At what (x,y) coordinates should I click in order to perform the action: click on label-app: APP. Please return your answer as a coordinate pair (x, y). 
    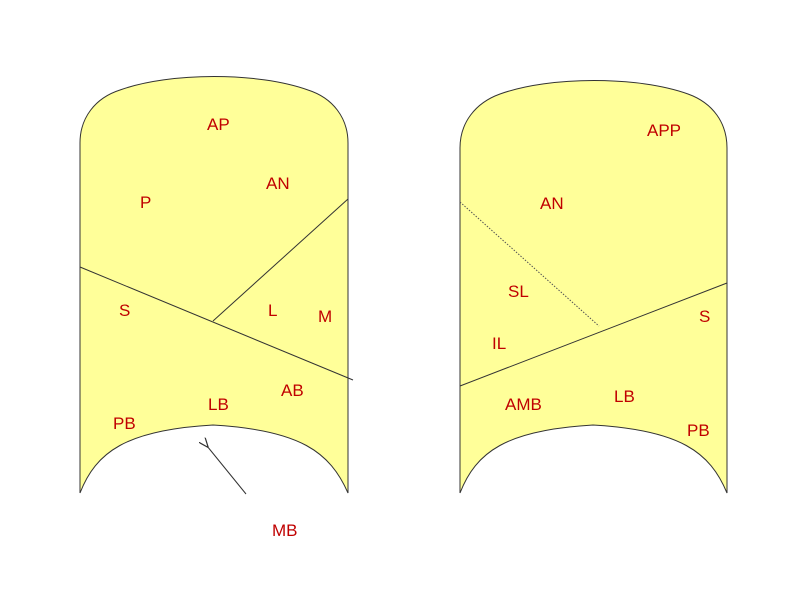
    Looking at the image, I should click on (664, 130).